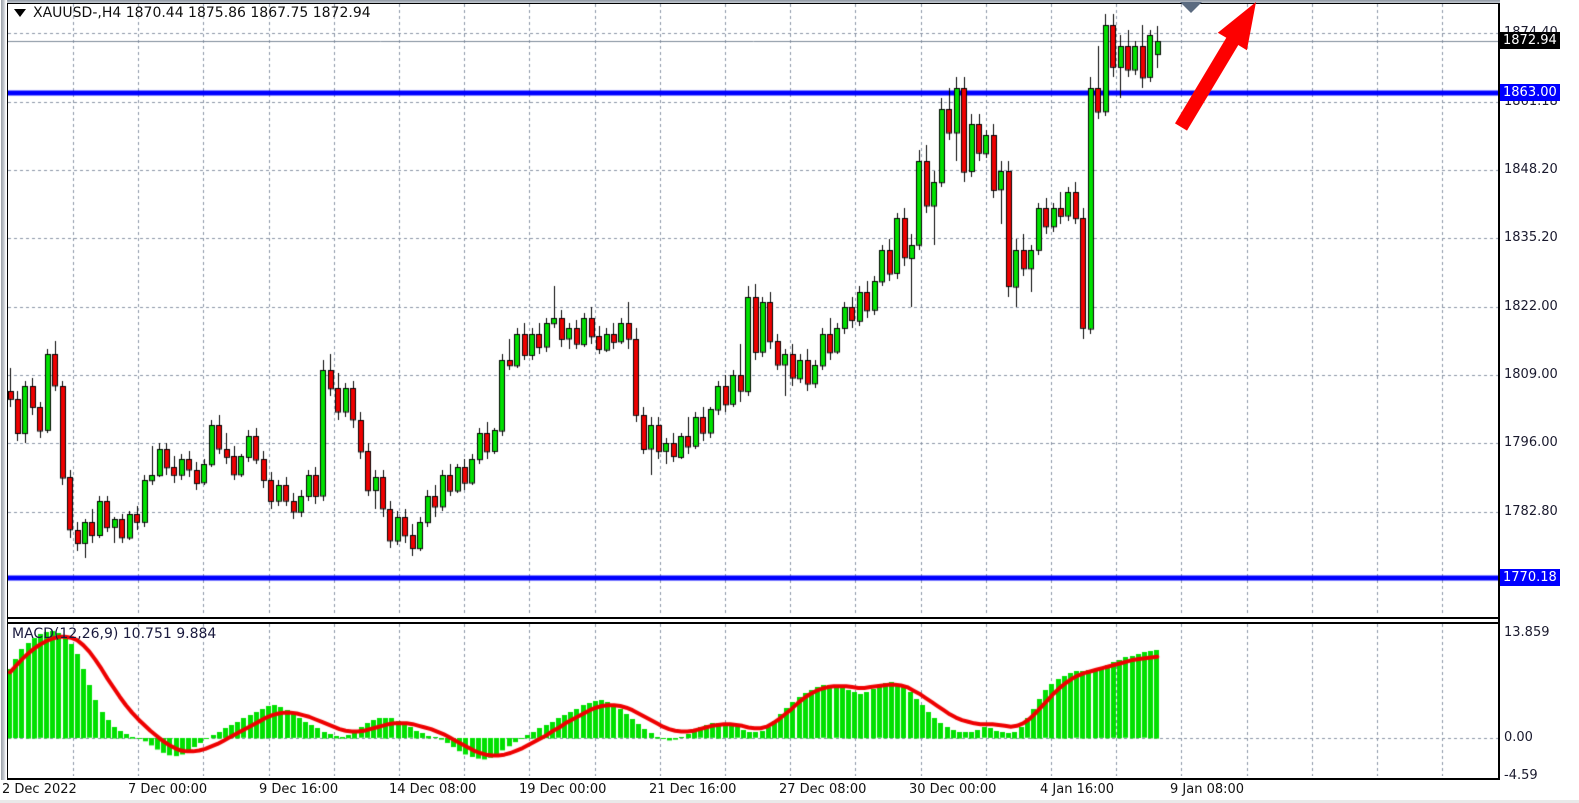 The width and height of the screenshot is (1579, 803). I want to click on time-axis-tick: 27 Dec 08:00, so click(823, 789).